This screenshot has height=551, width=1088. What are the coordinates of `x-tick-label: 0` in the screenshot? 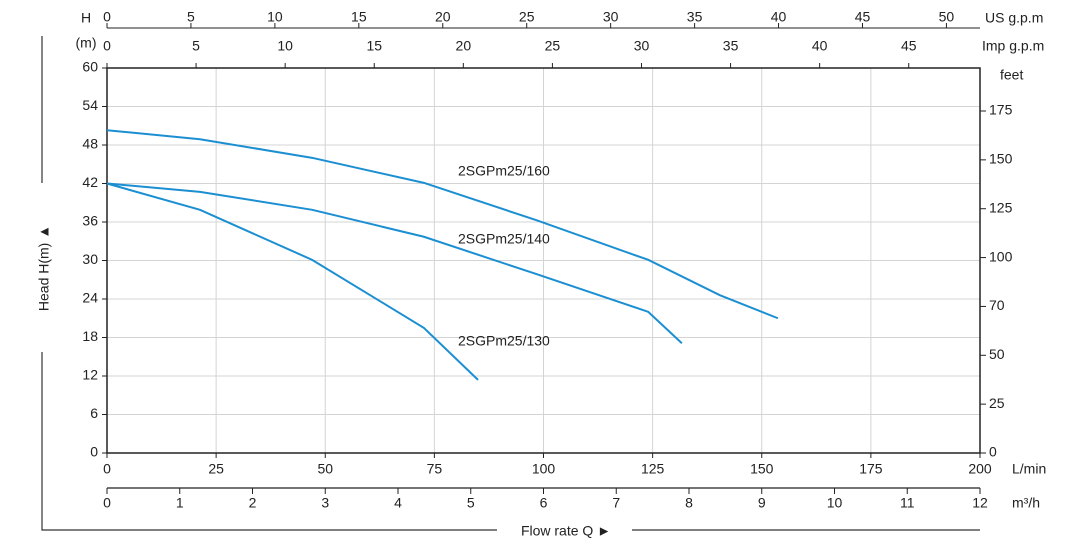 It's located at (107, 469).